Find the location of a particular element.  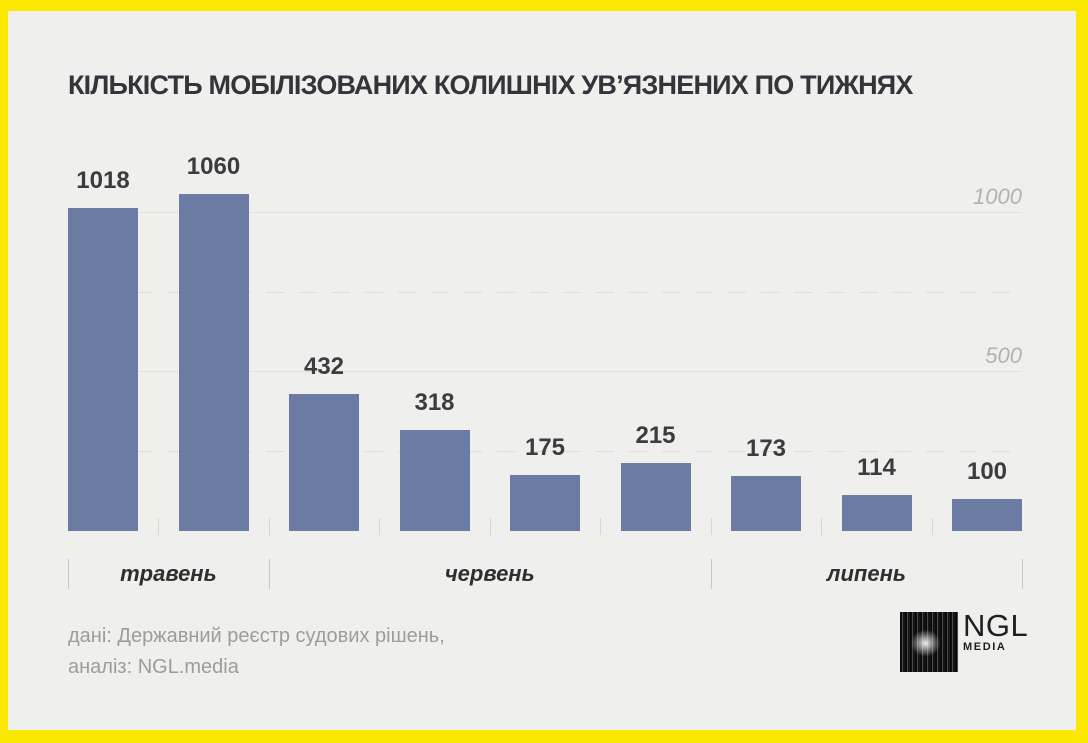

bar-value-label: 215 is located at coordinates (655, 435).